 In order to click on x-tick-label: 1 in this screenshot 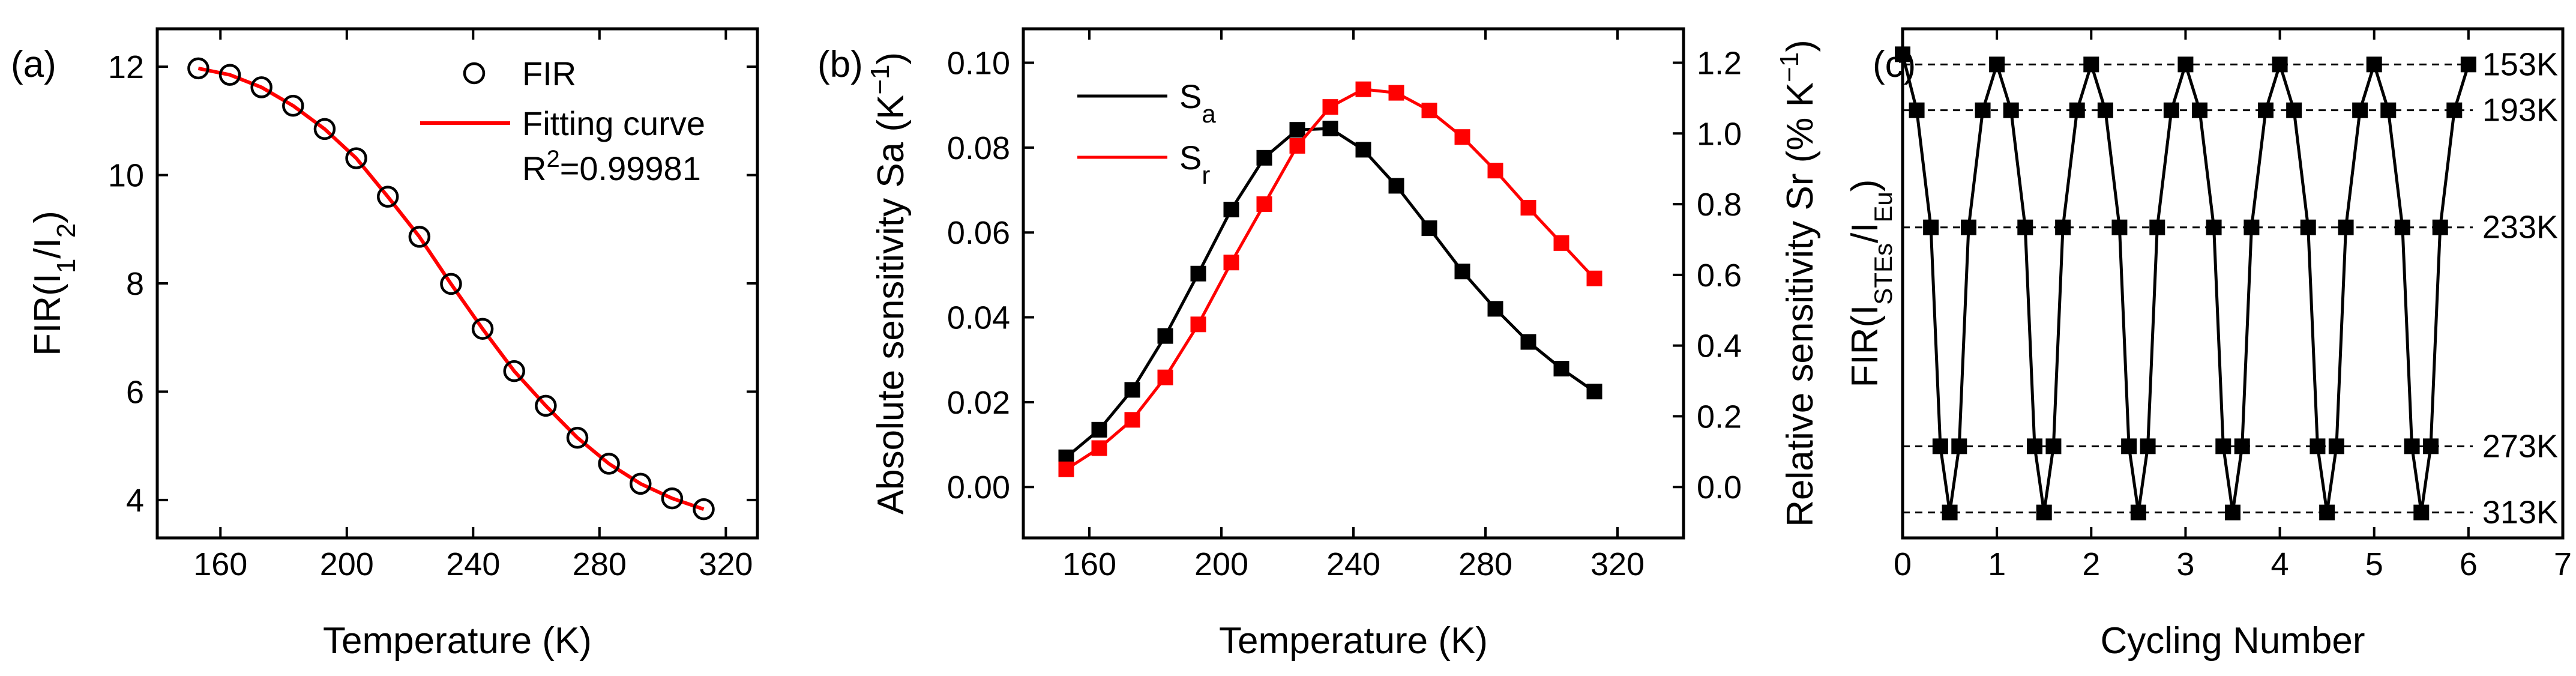, I will do `click(1997, 564)`.